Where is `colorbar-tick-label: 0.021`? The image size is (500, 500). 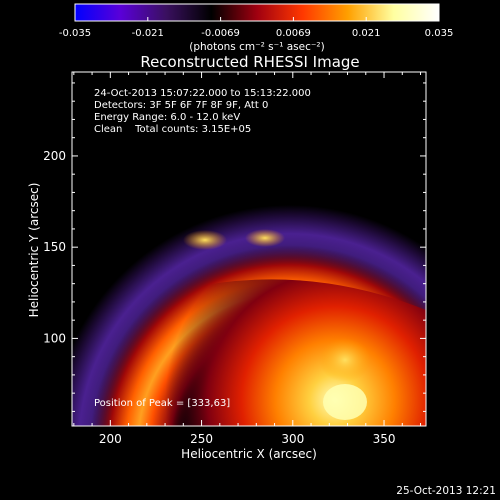 colorbar-tick-label: 0.021 is located at coordinates (366, 33).